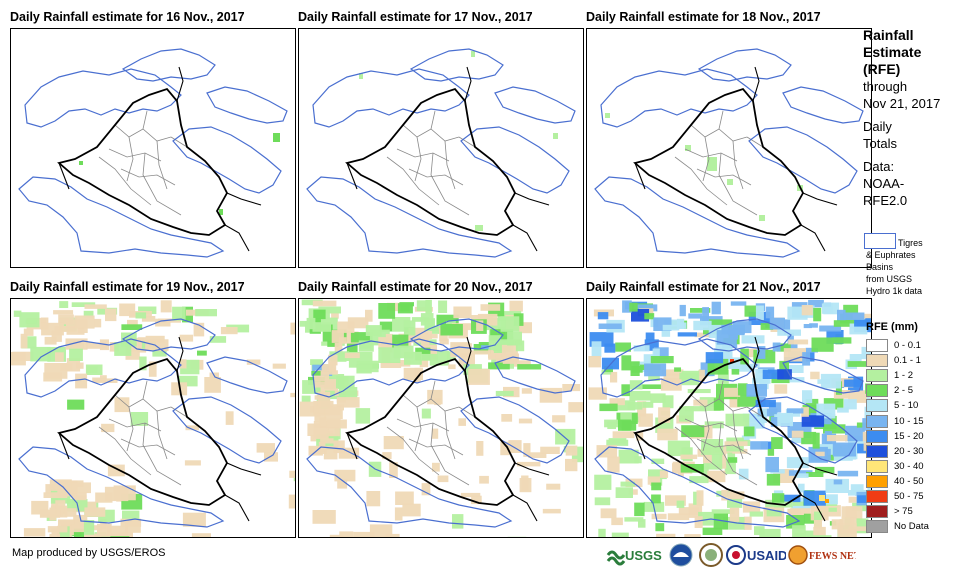 The image size is (967, 576). What do you see at coordinates (892, 52) in the screenshot?
I see `side-title-2: Estimate` at bounding box center [892, 52].